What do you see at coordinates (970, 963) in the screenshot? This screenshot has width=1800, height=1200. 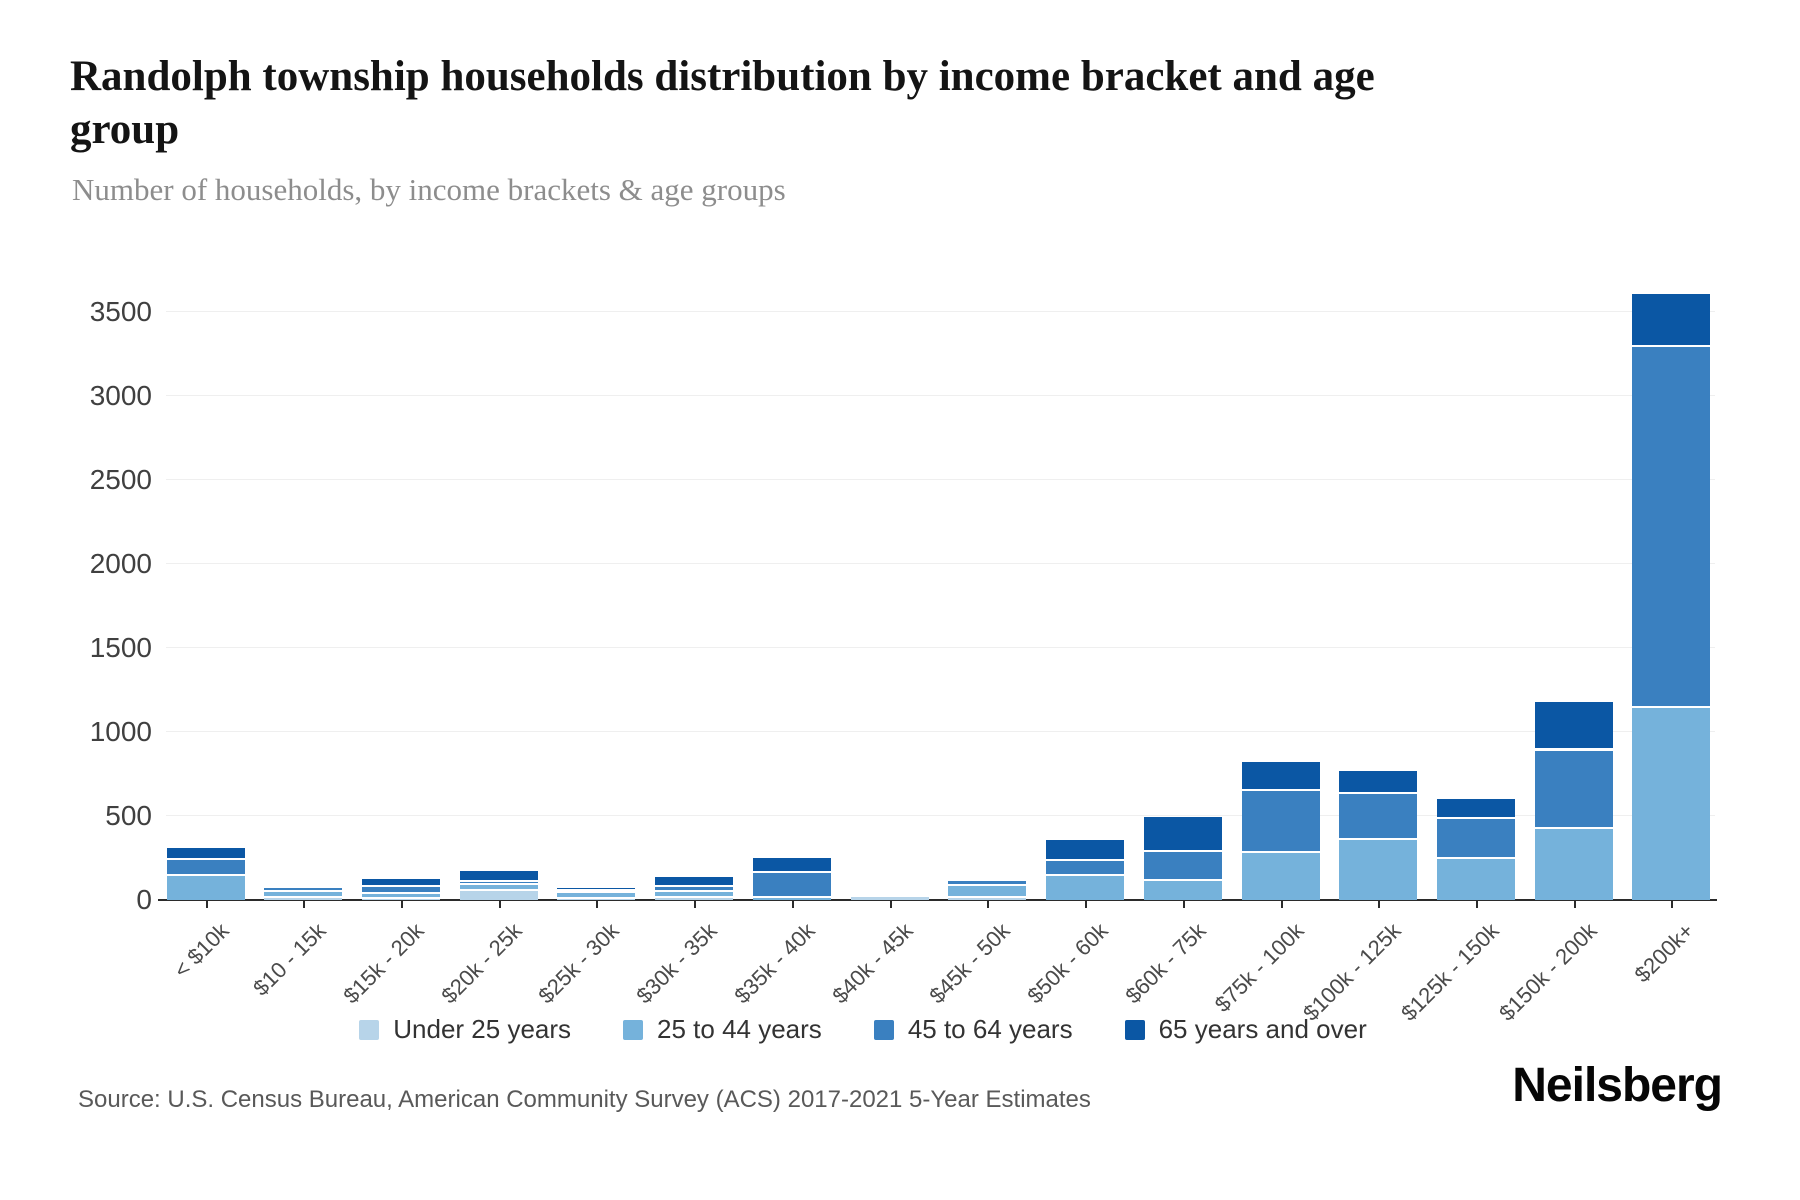 I see `x-axis-label: $45k - 50k` at bounding box center [970, 963].